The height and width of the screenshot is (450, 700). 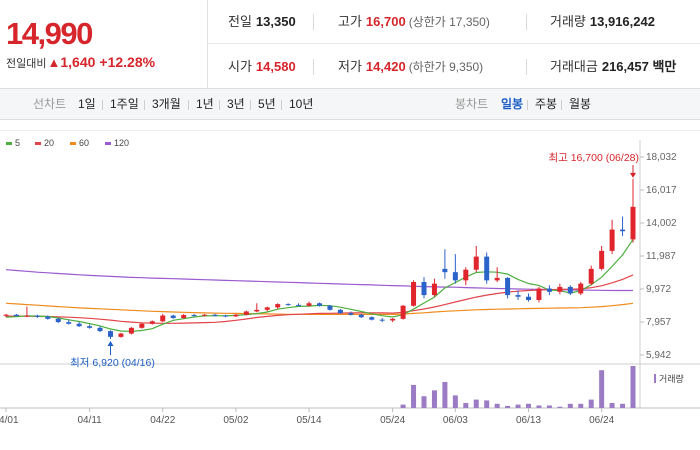 What do you see at coordinates (162, 420) in the screenshot?
I see `x-tick-label: 04/22` at bounding box center [162, 420].